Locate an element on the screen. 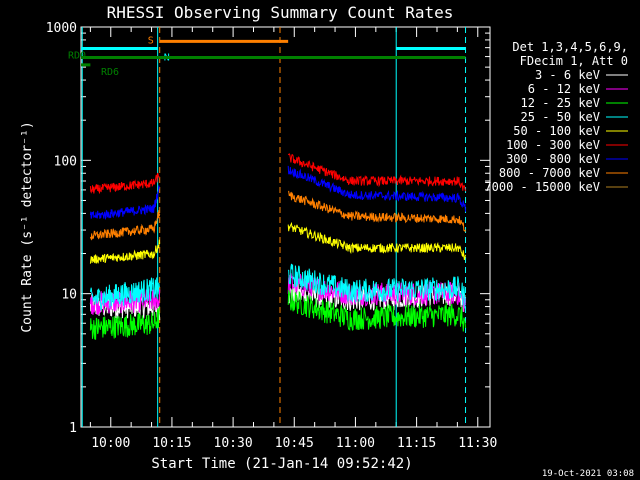 This screenshot has height=480, width=640. legend-entry-label: 100 - 300 keV is located at coordinates (553, 145).